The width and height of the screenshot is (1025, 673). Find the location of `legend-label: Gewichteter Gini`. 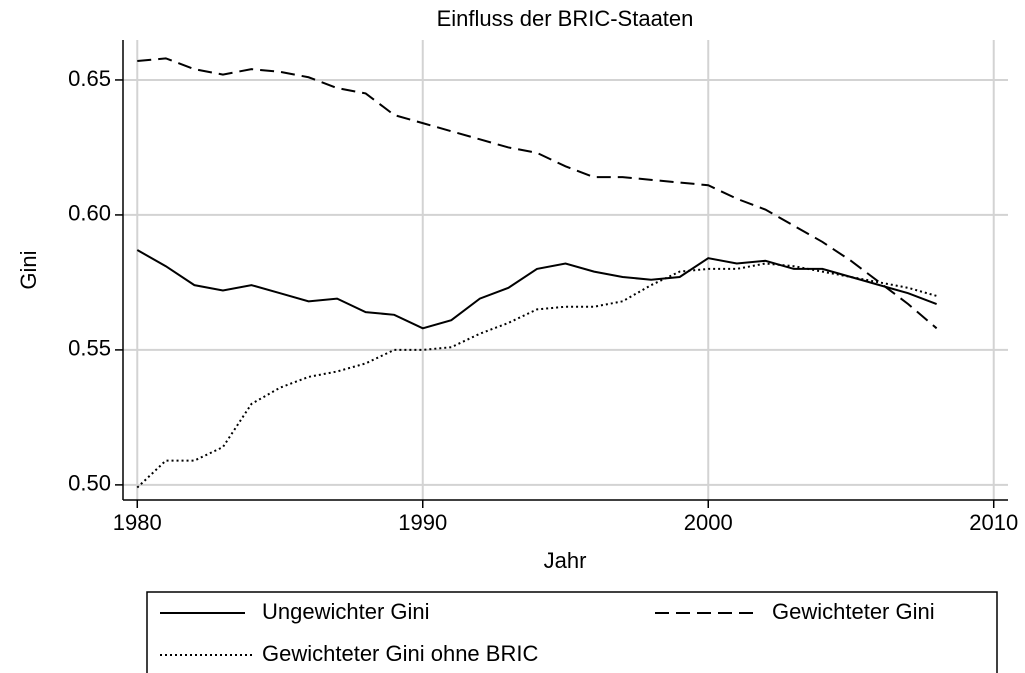

legend-label: Gewichteter Gini is located at coordinates (853, 611).